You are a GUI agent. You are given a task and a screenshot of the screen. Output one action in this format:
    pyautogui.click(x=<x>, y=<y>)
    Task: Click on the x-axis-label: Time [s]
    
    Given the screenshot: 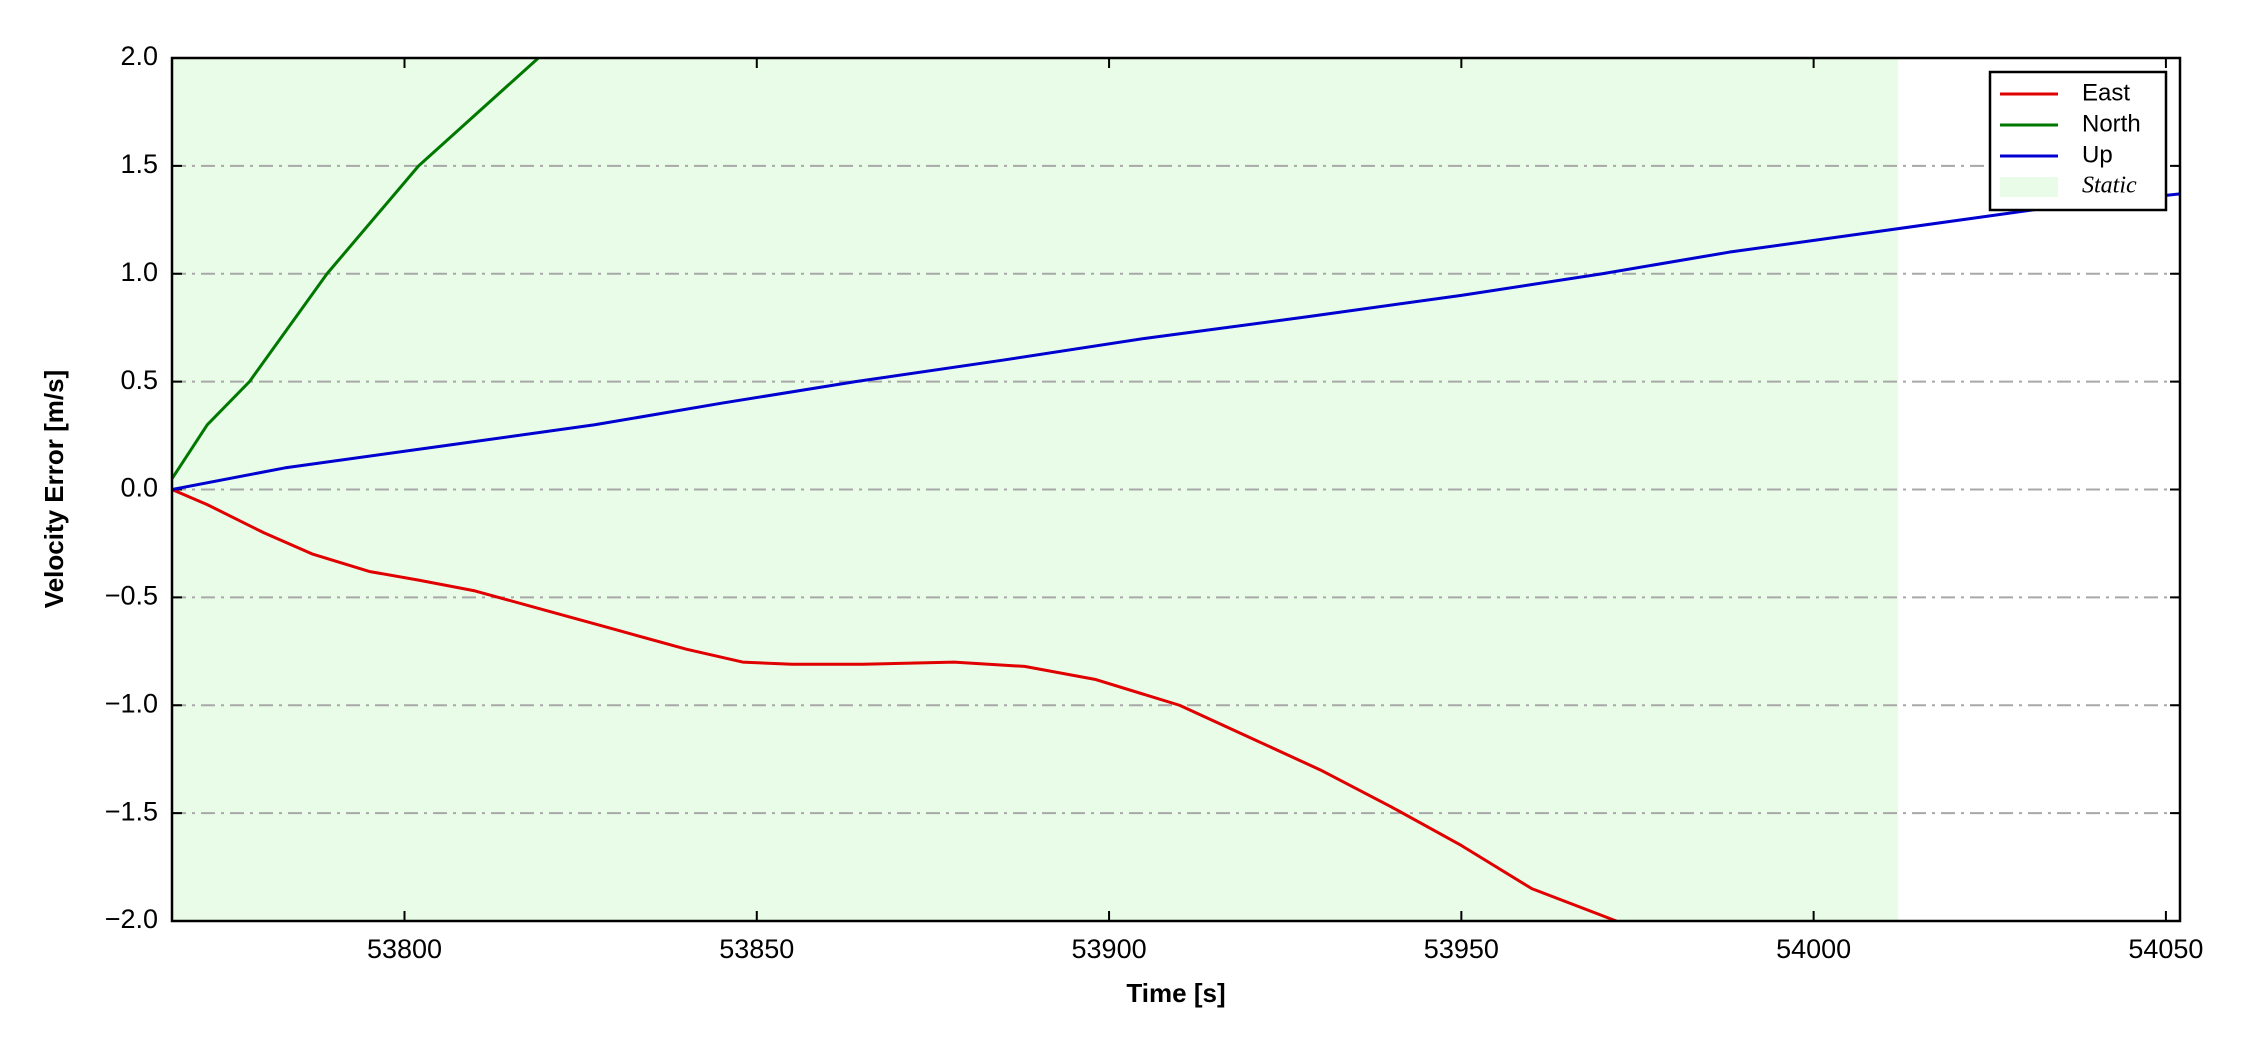 What is the action you would take?
    pyautogui.click(x=1175, y=993)
    